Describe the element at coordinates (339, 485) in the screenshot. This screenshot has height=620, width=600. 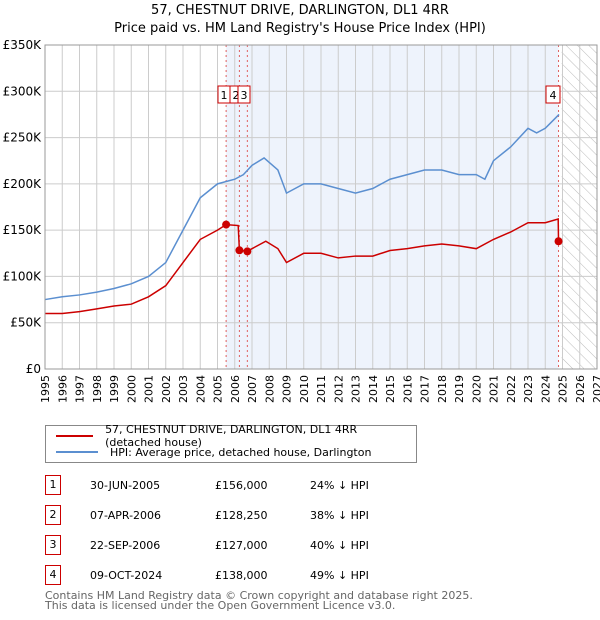
I see `sale-hpi-diff: 24% ↓ HPI` at that location.